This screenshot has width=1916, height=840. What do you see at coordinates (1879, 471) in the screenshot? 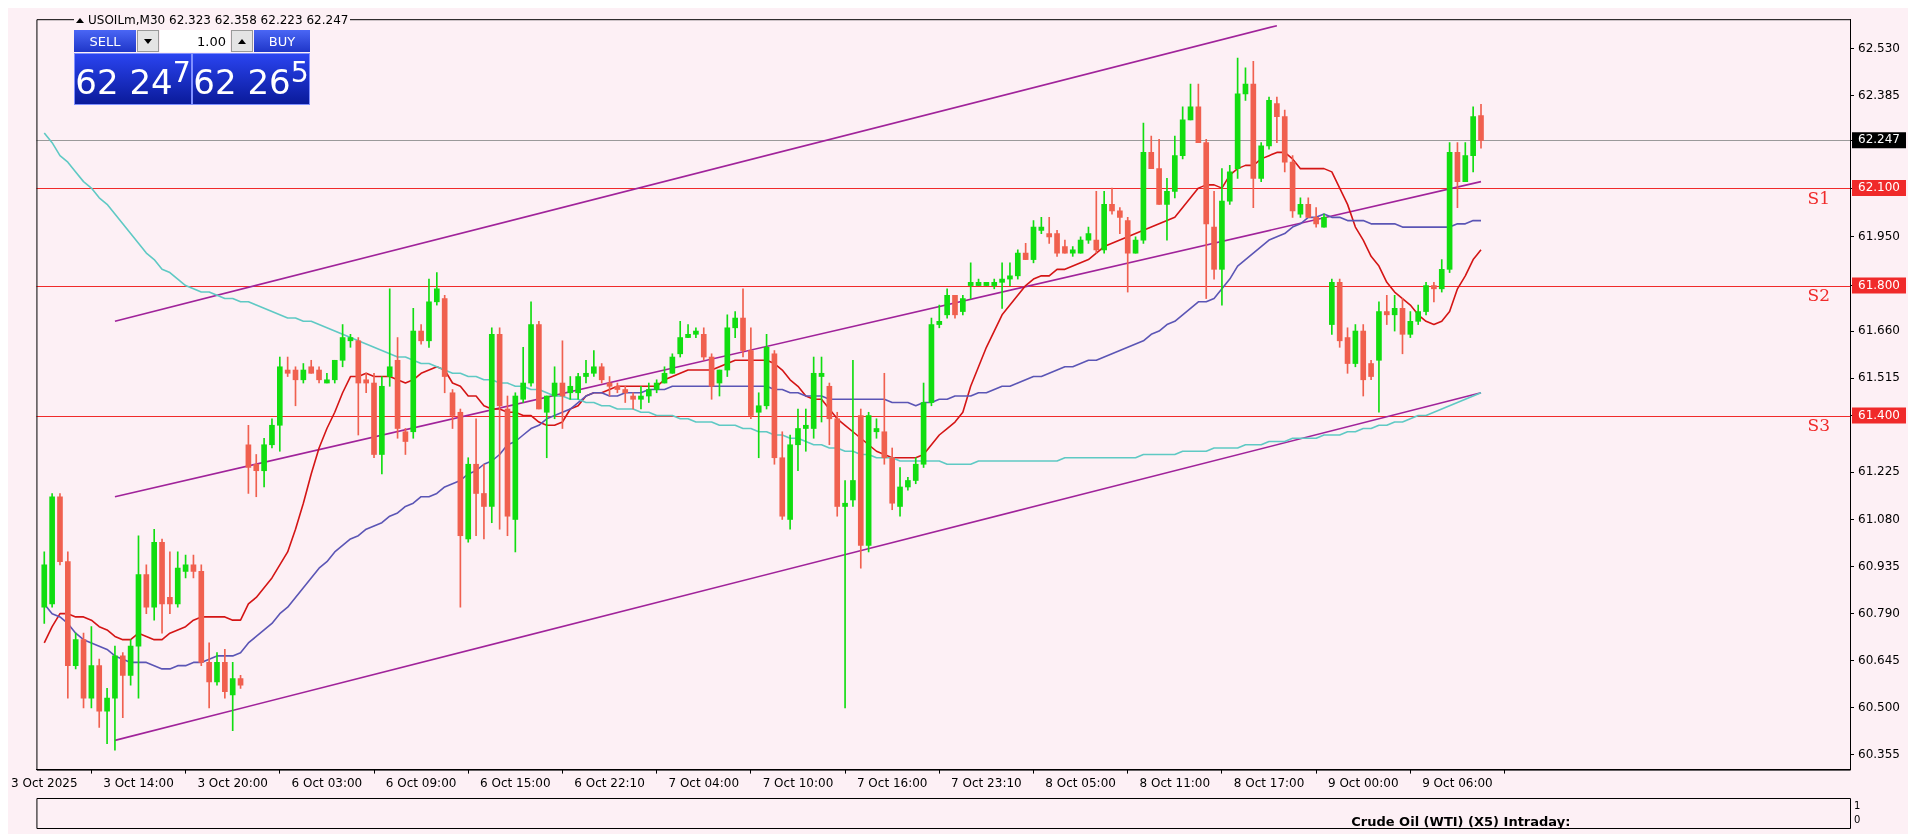
I see `y-tick-label: 61.225` at bounding box center [1879, 471].